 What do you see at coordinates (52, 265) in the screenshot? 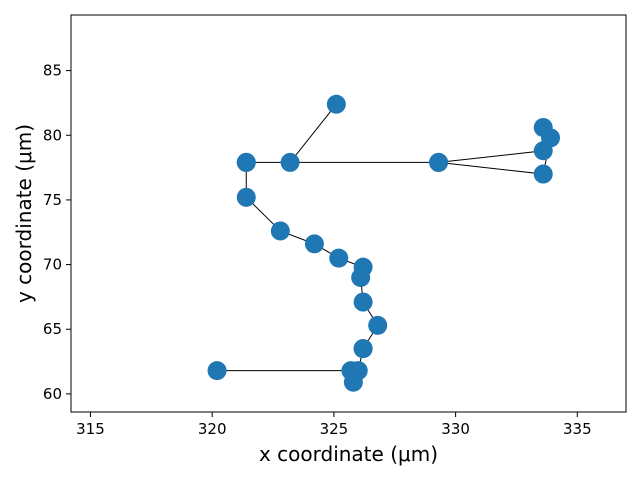
I see `y-tick-label: 70` at bounding box center [52, 265].